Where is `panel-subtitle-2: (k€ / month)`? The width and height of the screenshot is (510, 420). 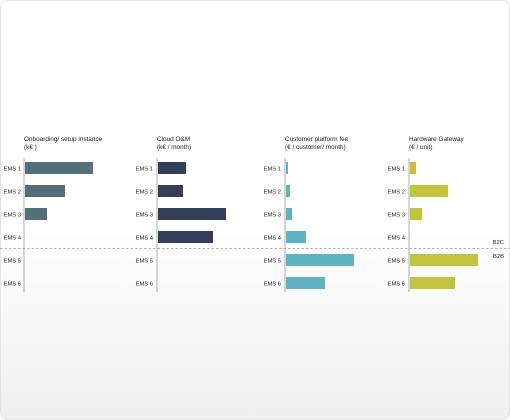 panel-subtitle-2: (k€ / month) is located at coordinates (174, 147).